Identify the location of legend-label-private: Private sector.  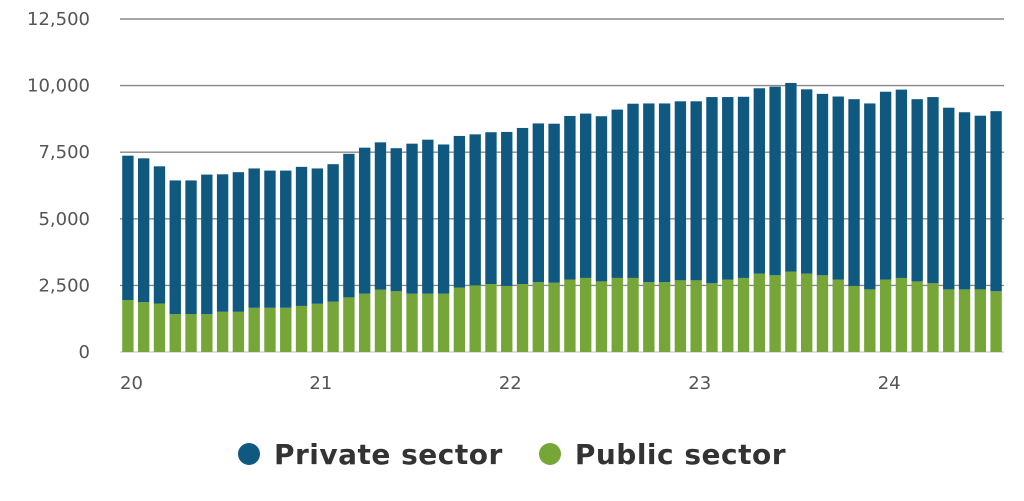
(388, 454).